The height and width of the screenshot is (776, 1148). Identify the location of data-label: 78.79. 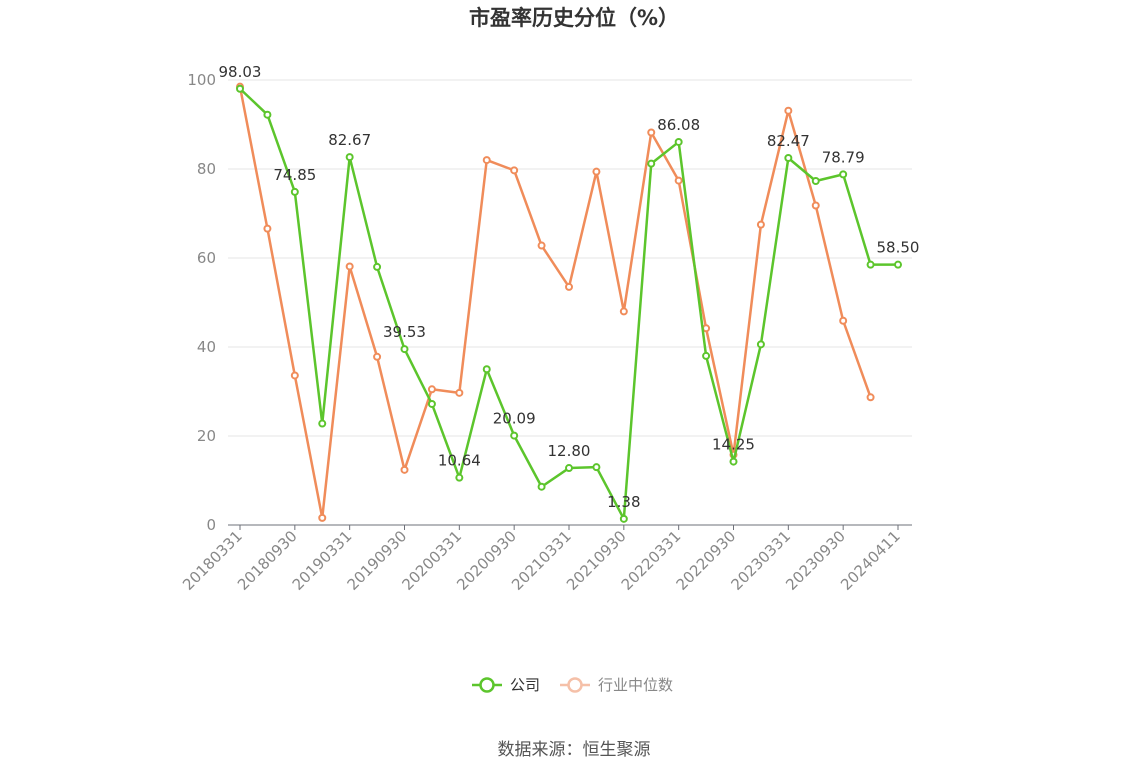
(843, 157).